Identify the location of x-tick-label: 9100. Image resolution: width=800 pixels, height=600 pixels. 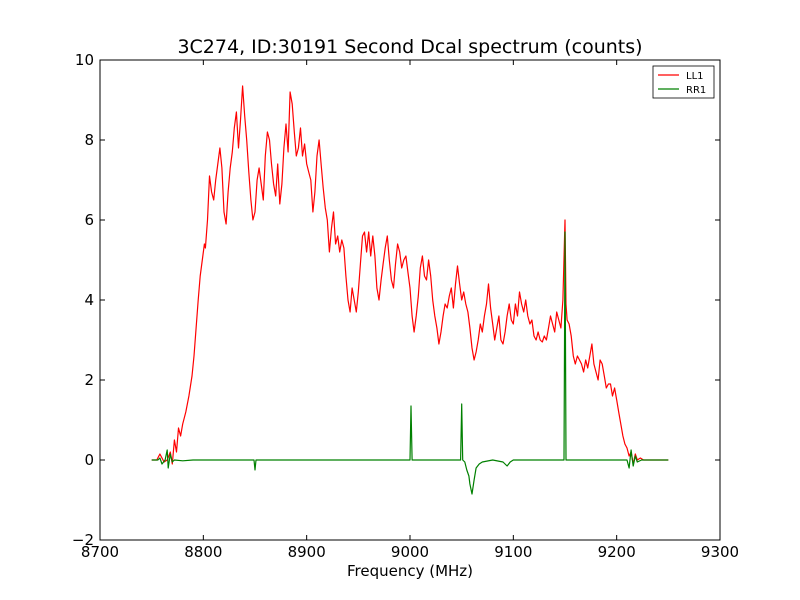
(513, 552).